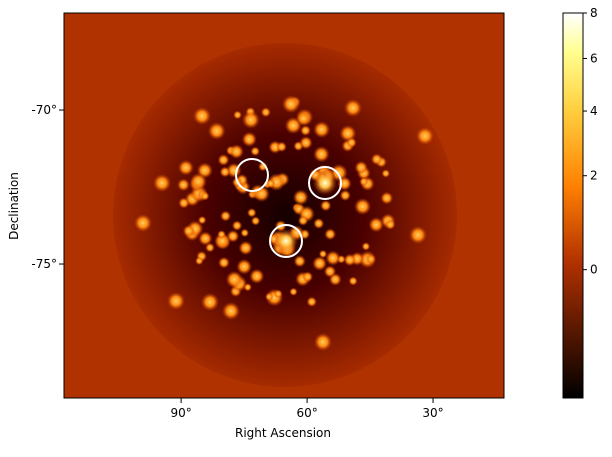  What do you see at coordinates (573, 205) in the screenshot?
I see `colorbar` at bounding box center [573, 205].